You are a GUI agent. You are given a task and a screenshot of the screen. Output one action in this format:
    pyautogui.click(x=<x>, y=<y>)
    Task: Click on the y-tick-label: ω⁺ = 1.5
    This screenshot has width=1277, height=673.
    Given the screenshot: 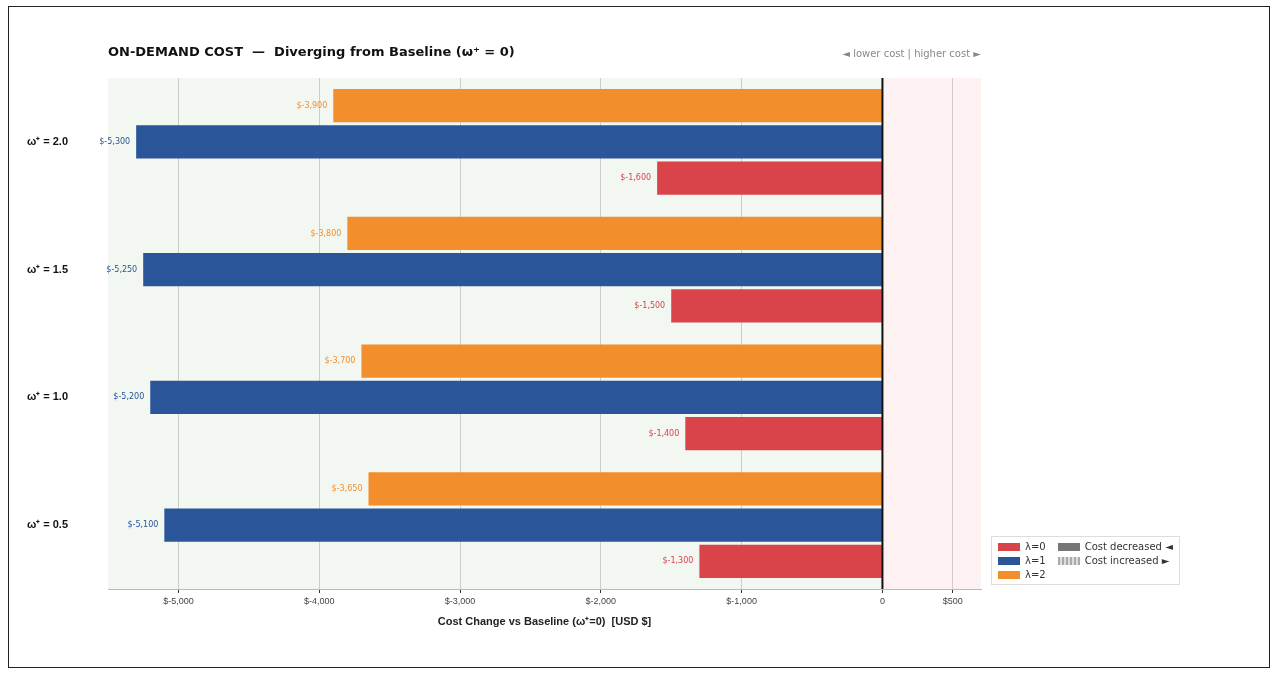 What is the action you would take?
    pyautogui.click(x=47, y=268)
    